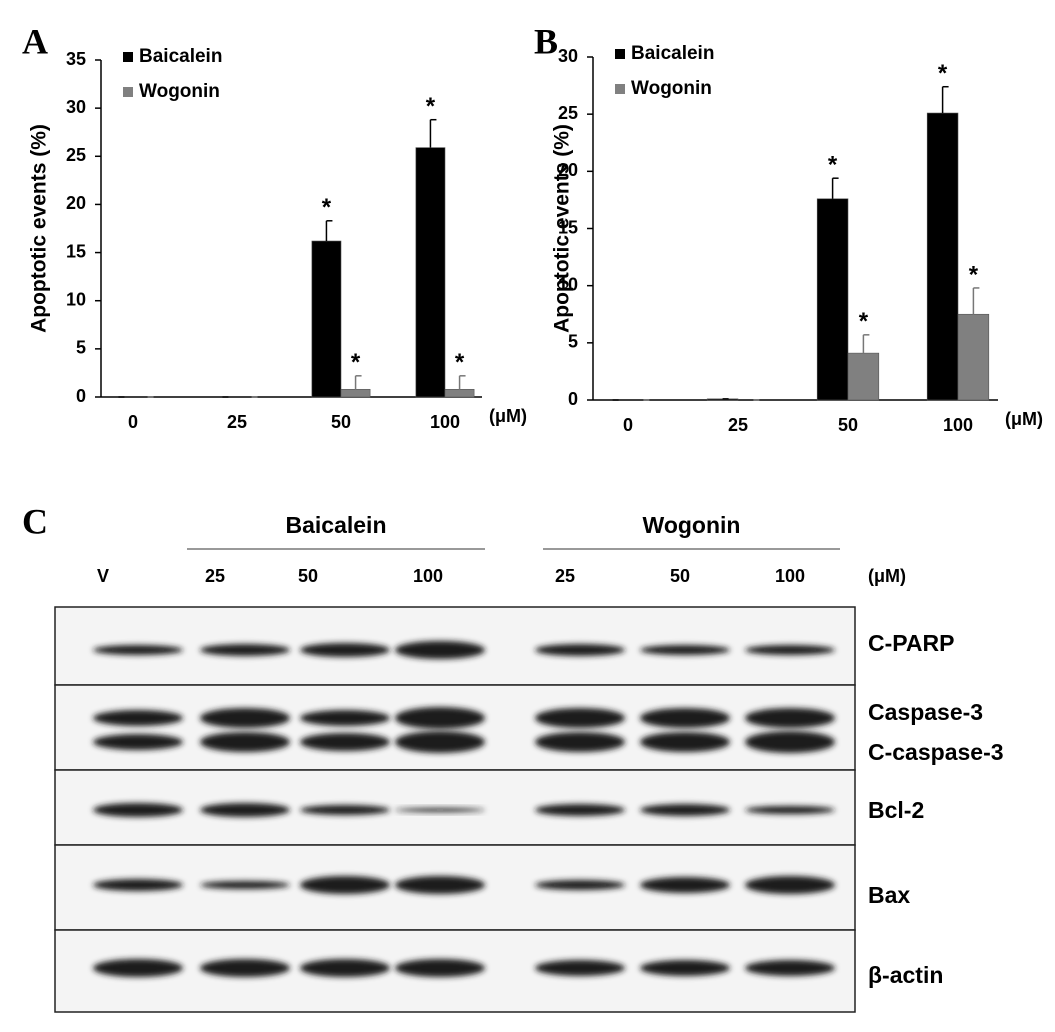 The height and width of the screenshot is (1032, 1055). What do you see at coordinates (103, 576) in the screenshot?
I see `lane-label: V` at bounding box center [103, 576].